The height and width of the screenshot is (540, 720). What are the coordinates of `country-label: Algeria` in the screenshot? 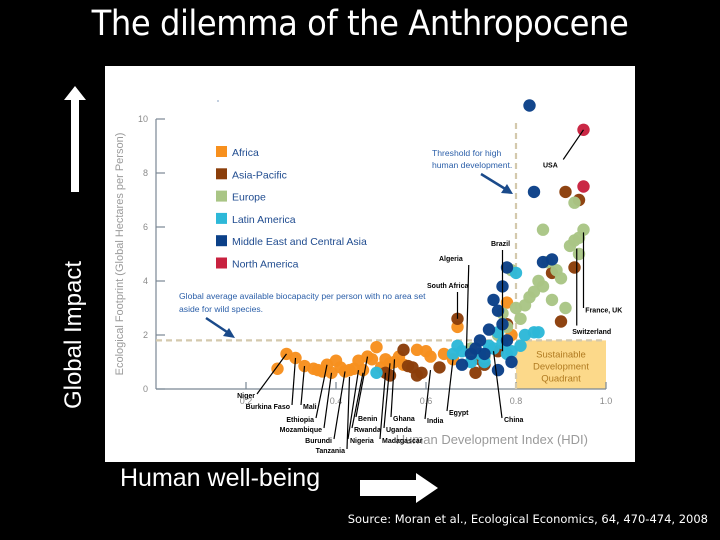 It's located at (451, 259).